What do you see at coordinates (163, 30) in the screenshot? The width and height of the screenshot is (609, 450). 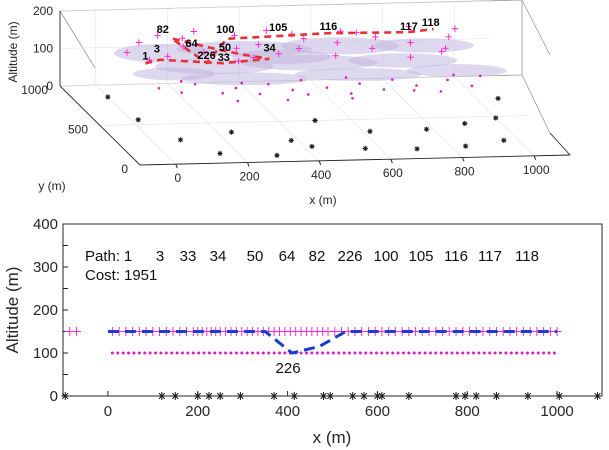 I see `waypoint-label-82: 82` at bounding box center [163, 30].